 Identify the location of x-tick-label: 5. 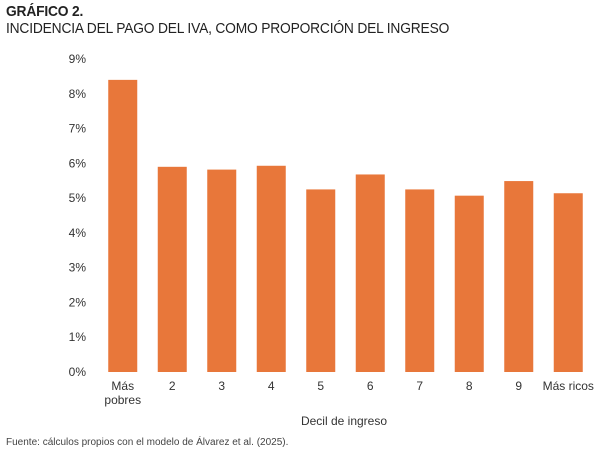
(320, 386).